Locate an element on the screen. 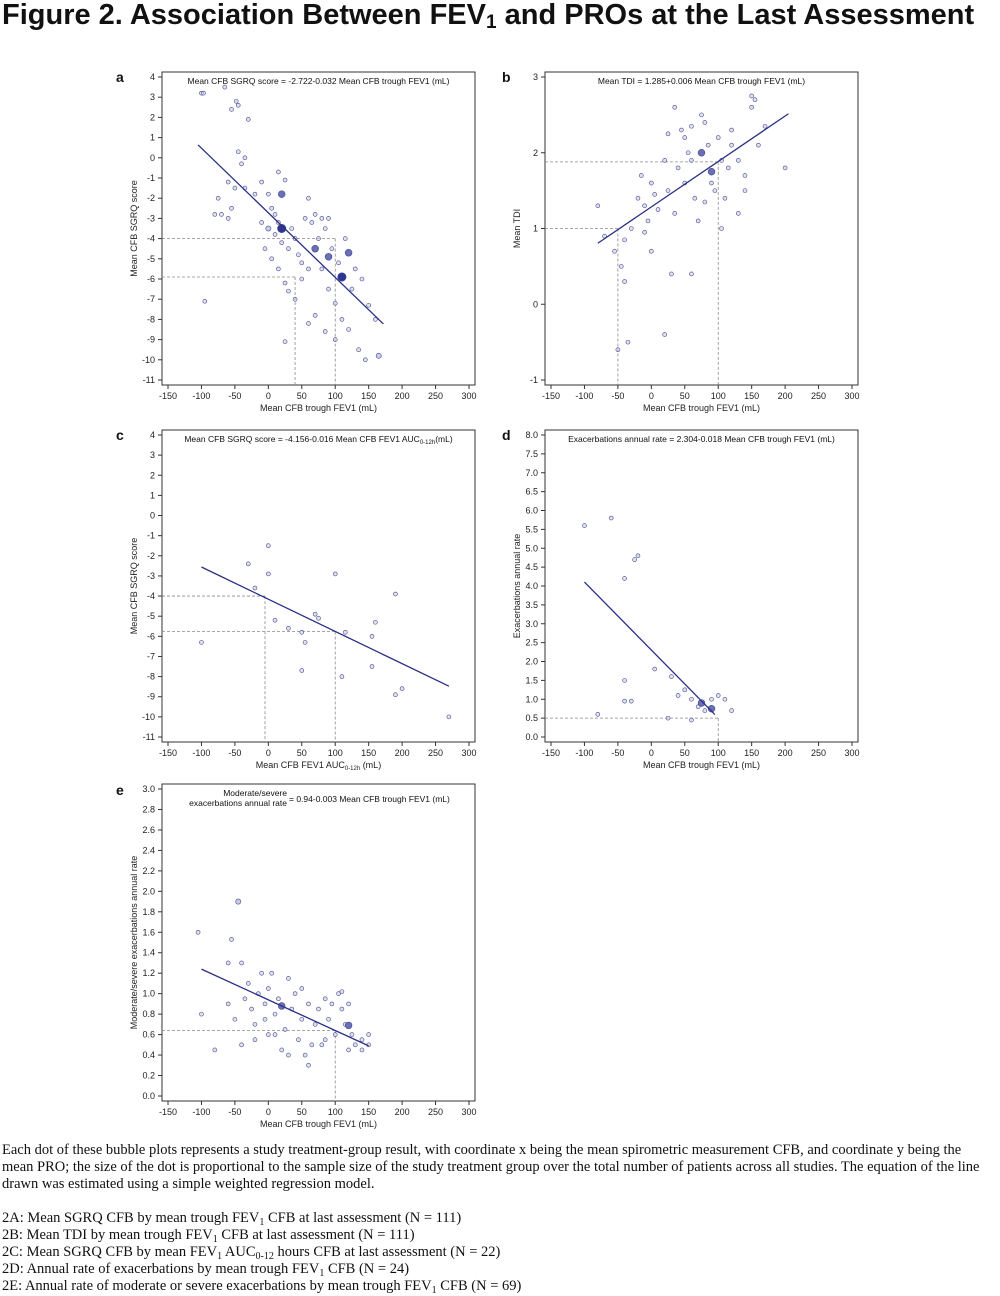 Image resolution: width=1000 pixels, height=1296 pixels. x-tick-label: -150 is located at coordinates (168, 1112).